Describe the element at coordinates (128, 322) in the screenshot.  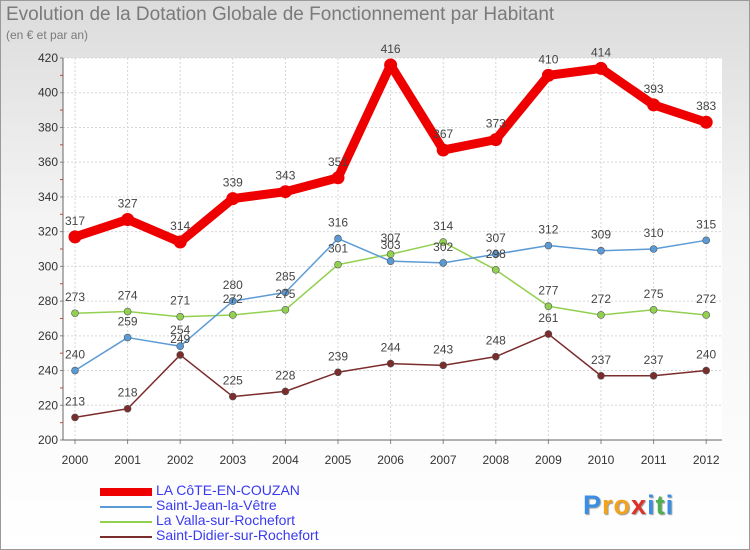
I see `data-label: 259` at that location.